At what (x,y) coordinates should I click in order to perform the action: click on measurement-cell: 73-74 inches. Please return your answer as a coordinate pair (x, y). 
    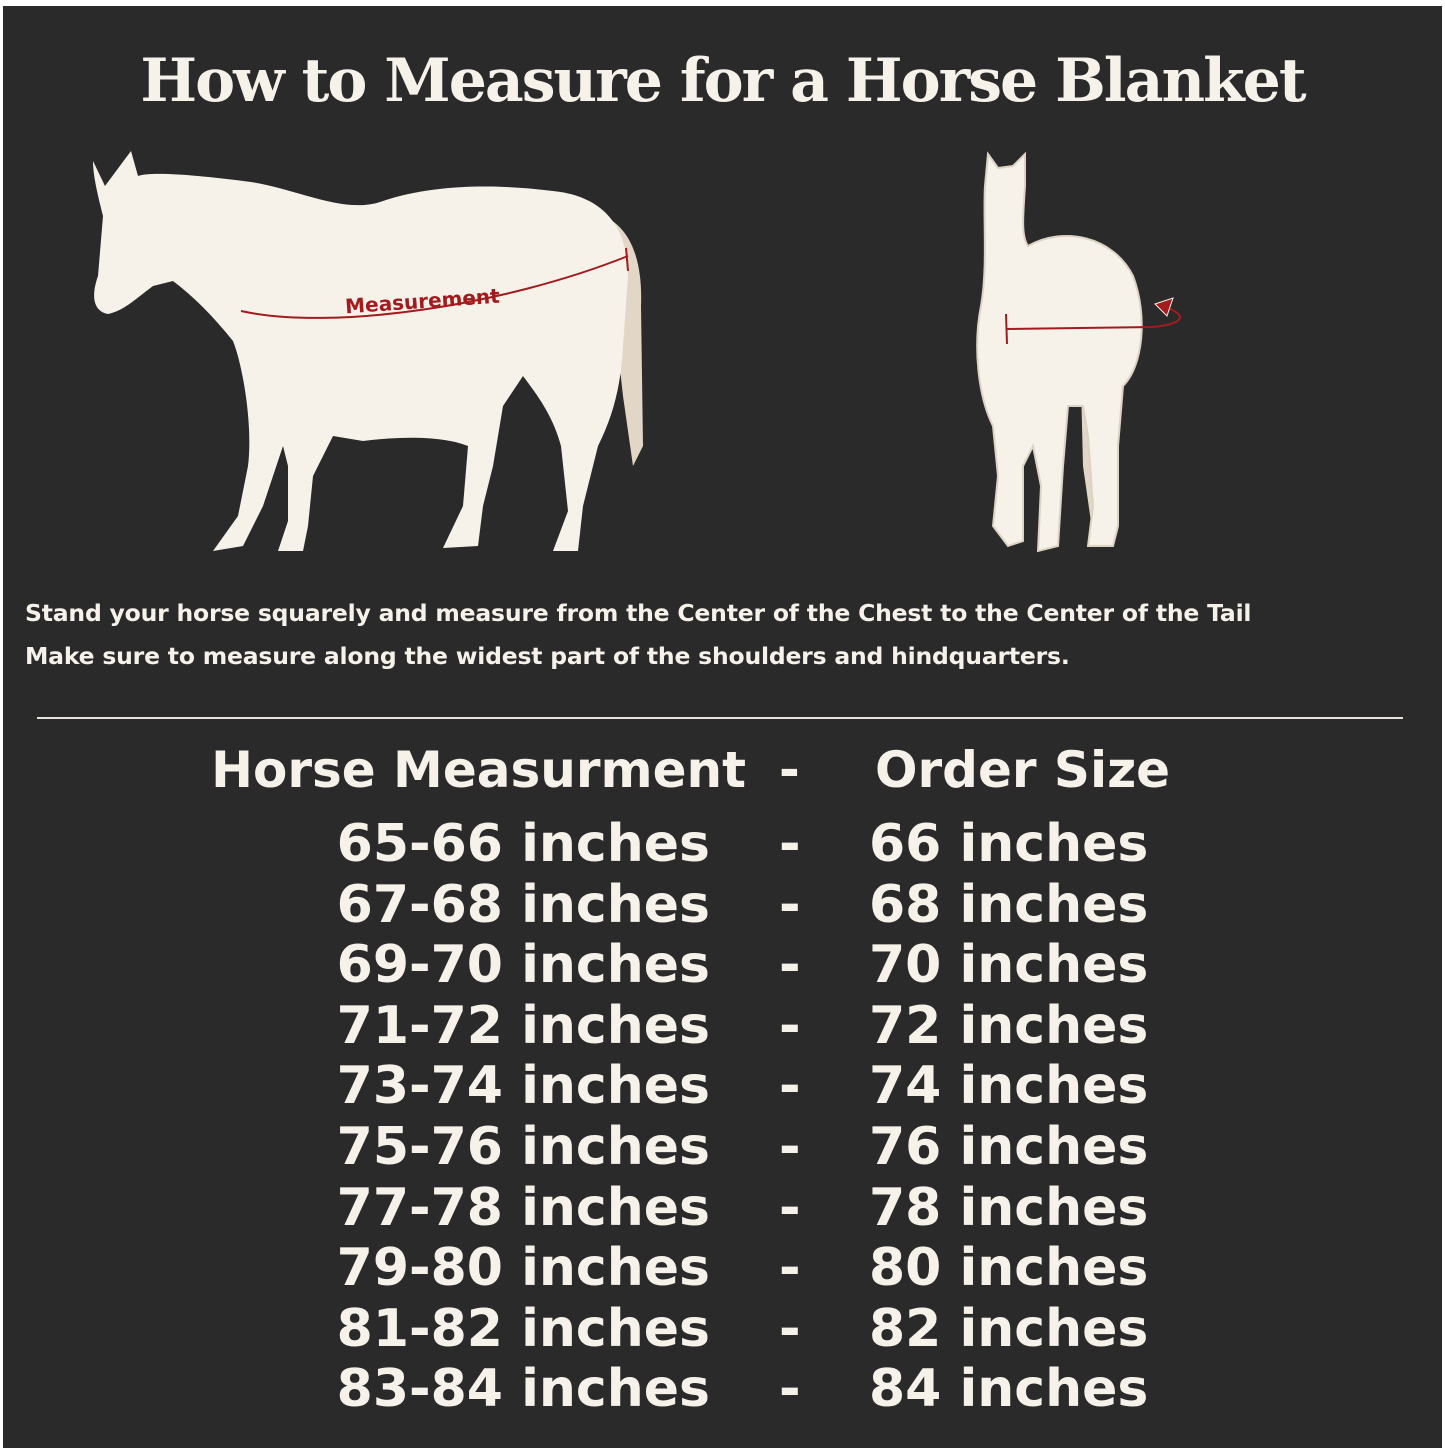
    Looking at the image, I should click on (523, 1086).